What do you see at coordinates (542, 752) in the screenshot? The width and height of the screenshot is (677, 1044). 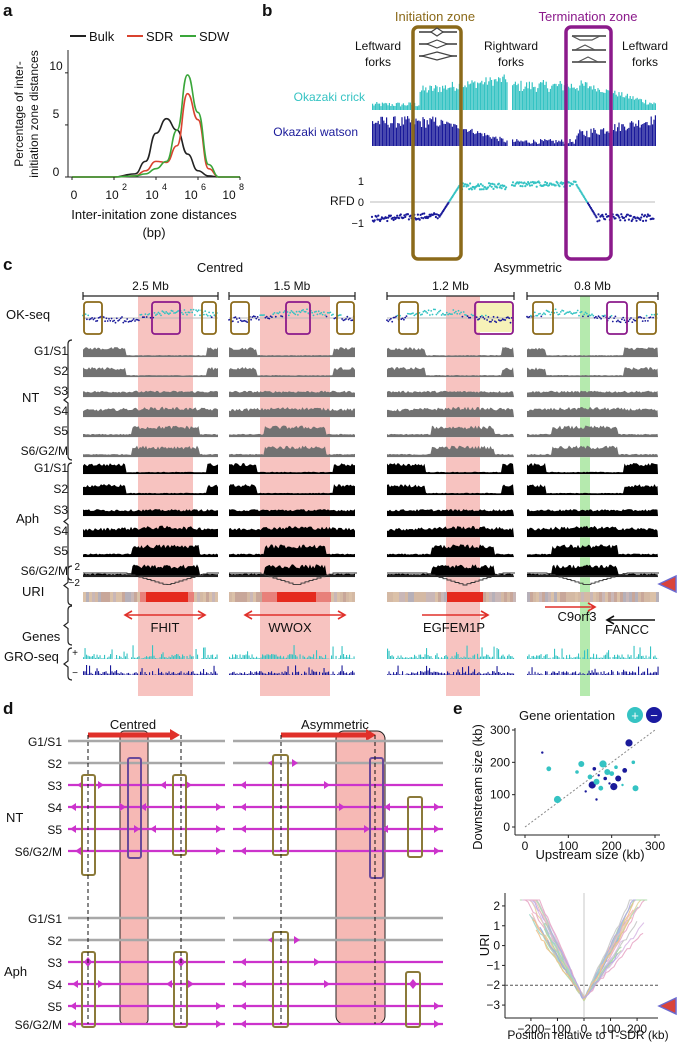 I see `e-scatter-point` at bounding box center [542, 752].